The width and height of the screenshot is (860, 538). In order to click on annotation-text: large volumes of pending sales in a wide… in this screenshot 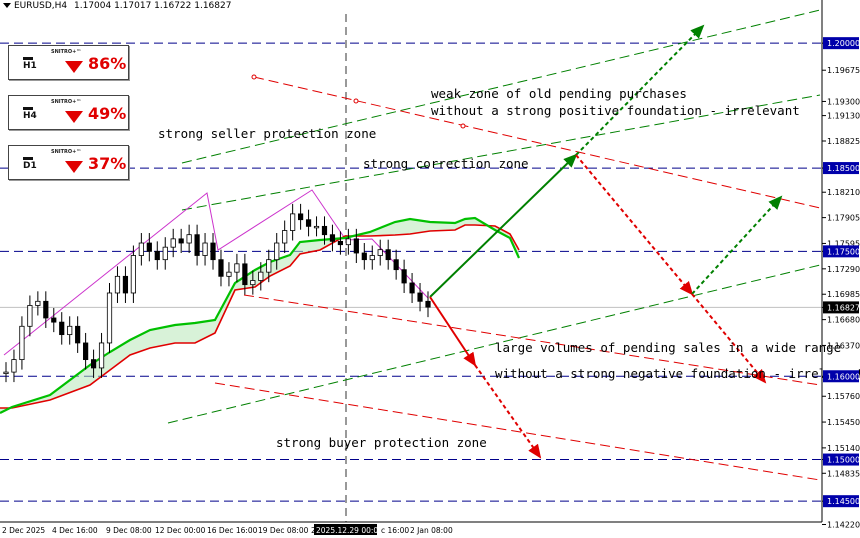, I will do `click(668, 347)`.